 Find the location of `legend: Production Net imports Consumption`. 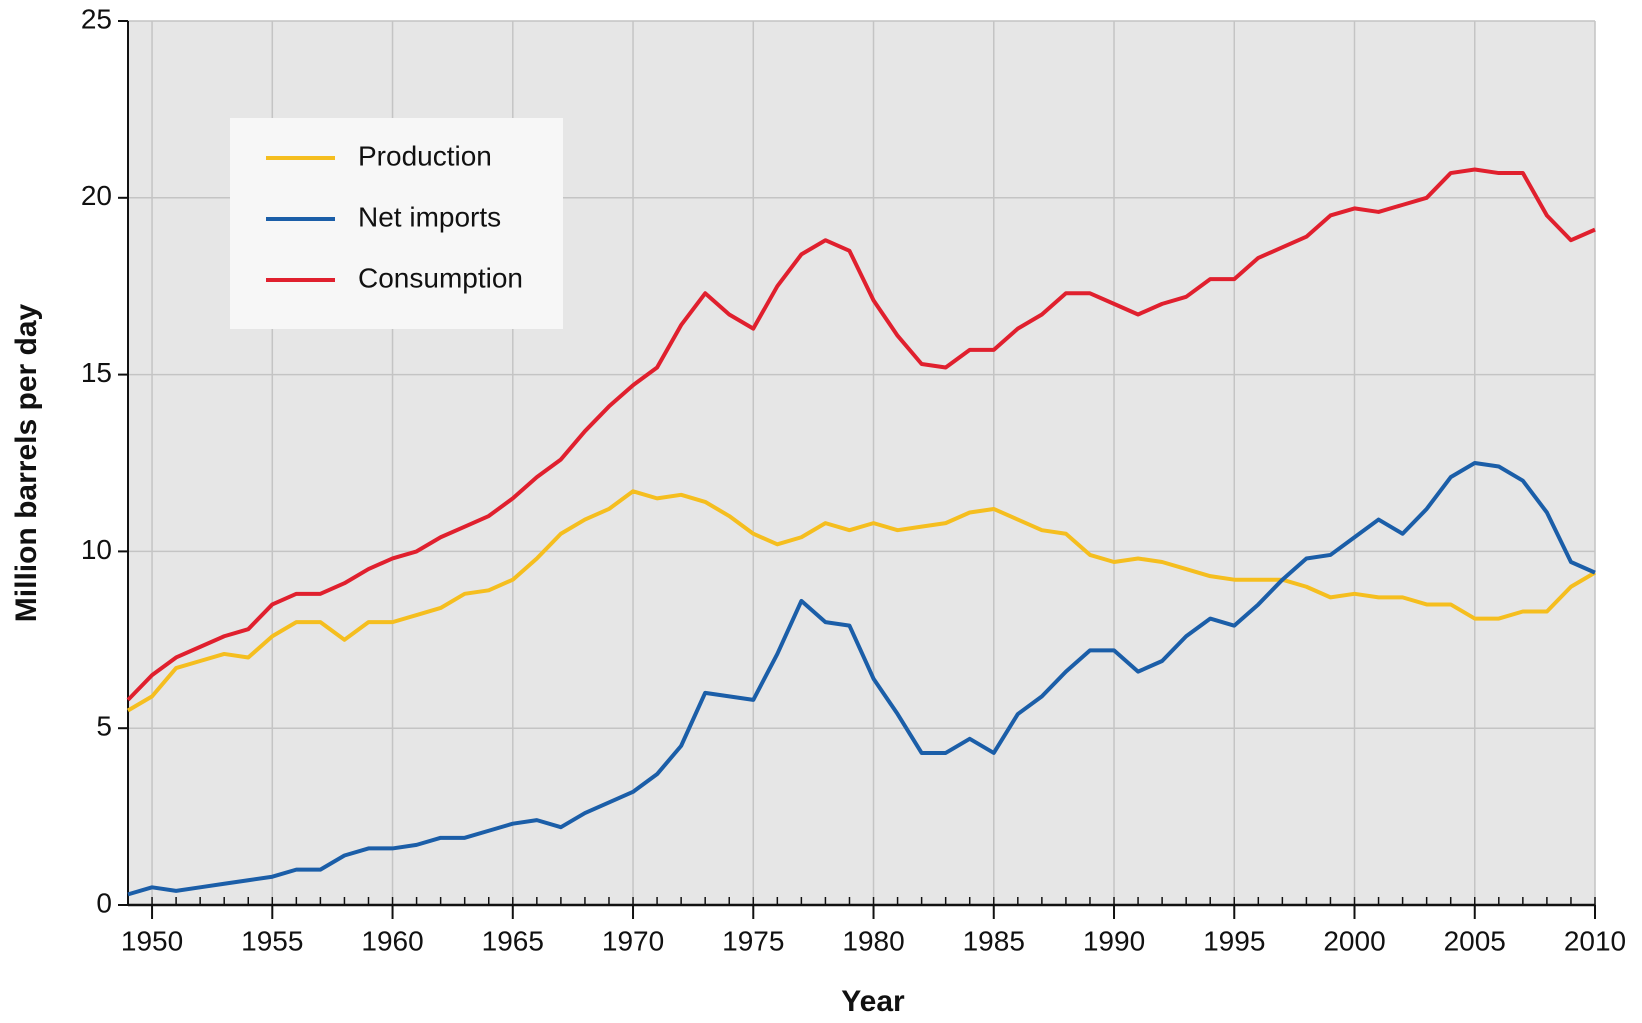

legend: Production Net imports Consumption is located at coordinates (396, 223).